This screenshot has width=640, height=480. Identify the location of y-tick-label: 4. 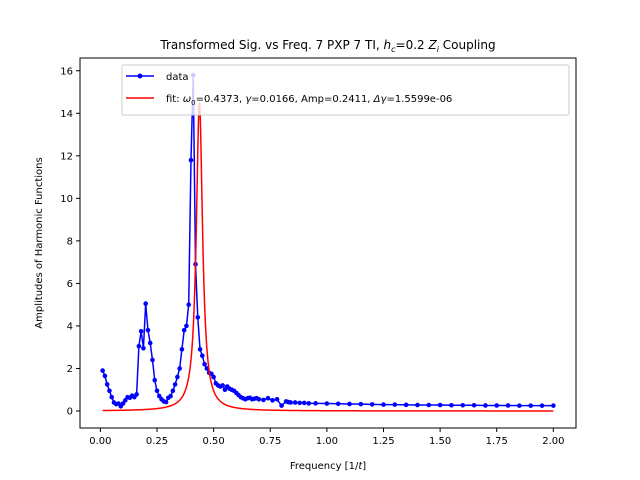
(70, 326).